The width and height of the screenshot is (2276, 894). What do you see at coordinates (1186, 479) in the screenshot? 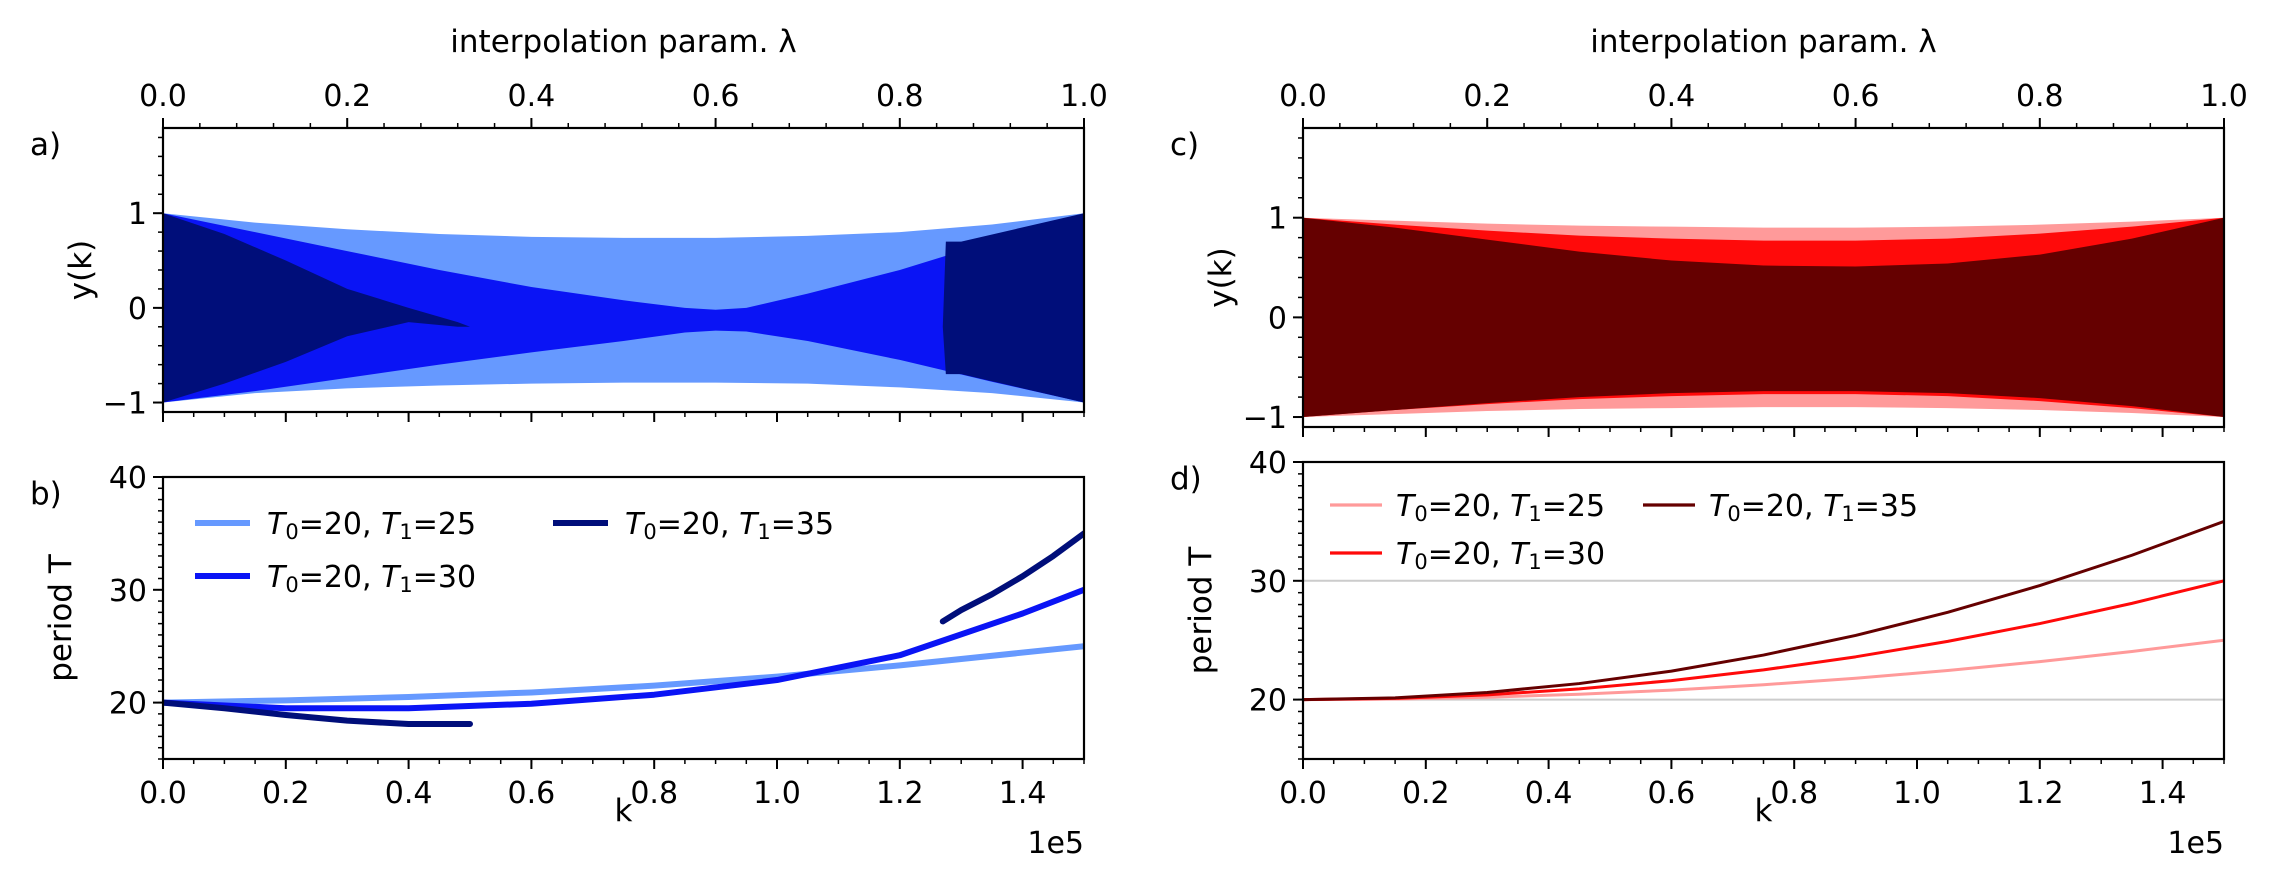
I see `panel-label: d)` at bounding box center [1186, 479].